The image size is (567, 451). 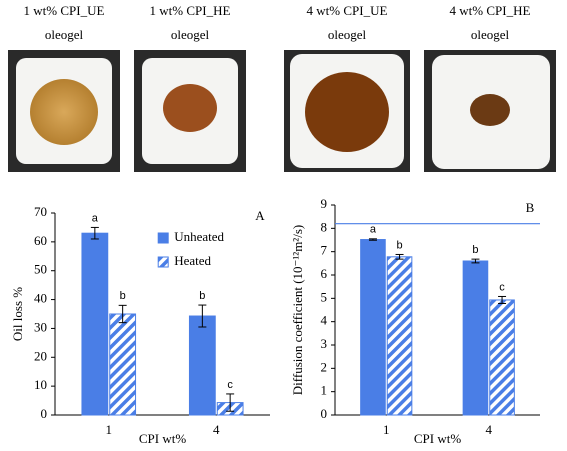 What do you see at coordinates (260, 215) in the screenshot?
I see `panel-label: A` at bounding box center [260, 215].